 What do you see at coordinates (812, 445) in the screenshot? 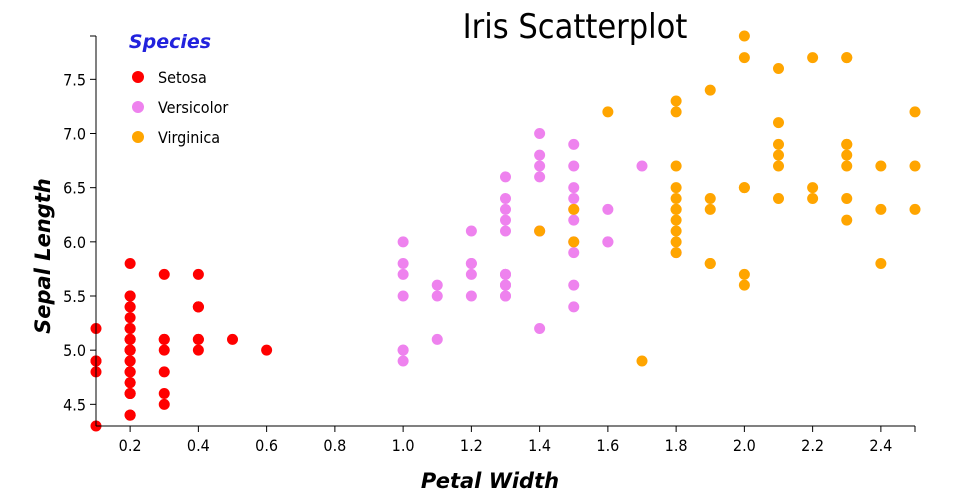
I see `x-tick-label: 2.2` at bounding box center [812, 445].